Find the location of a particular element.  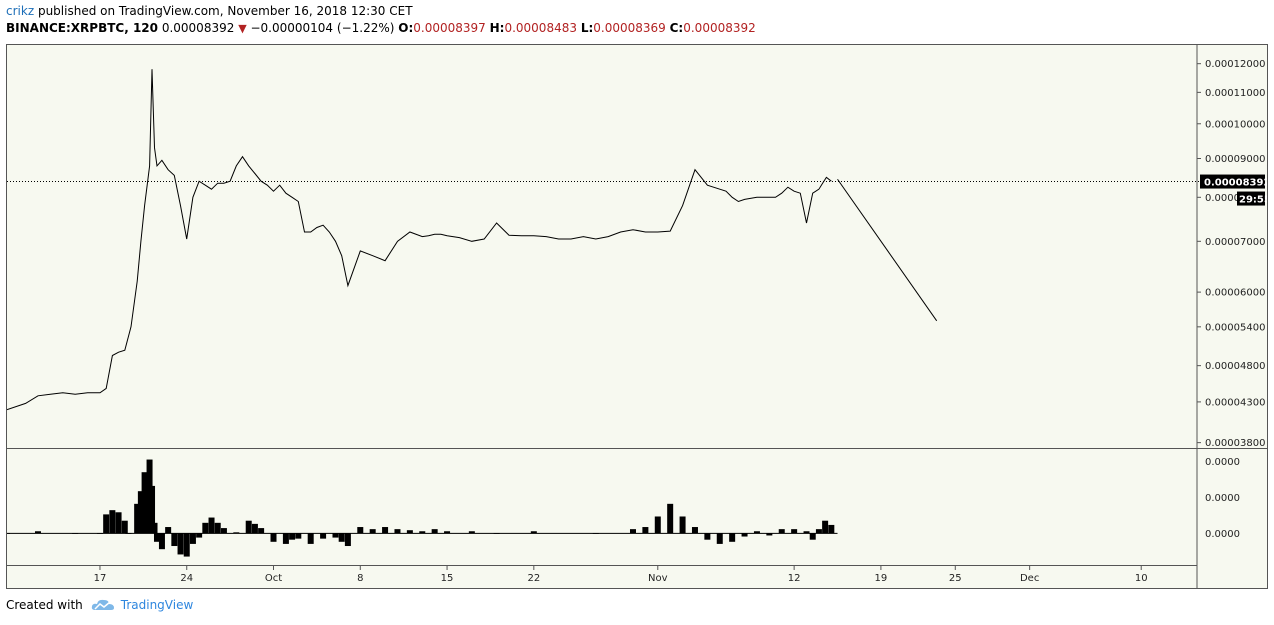

price-tick-label: 0.00003800 is located at coordinates (1235, 443).